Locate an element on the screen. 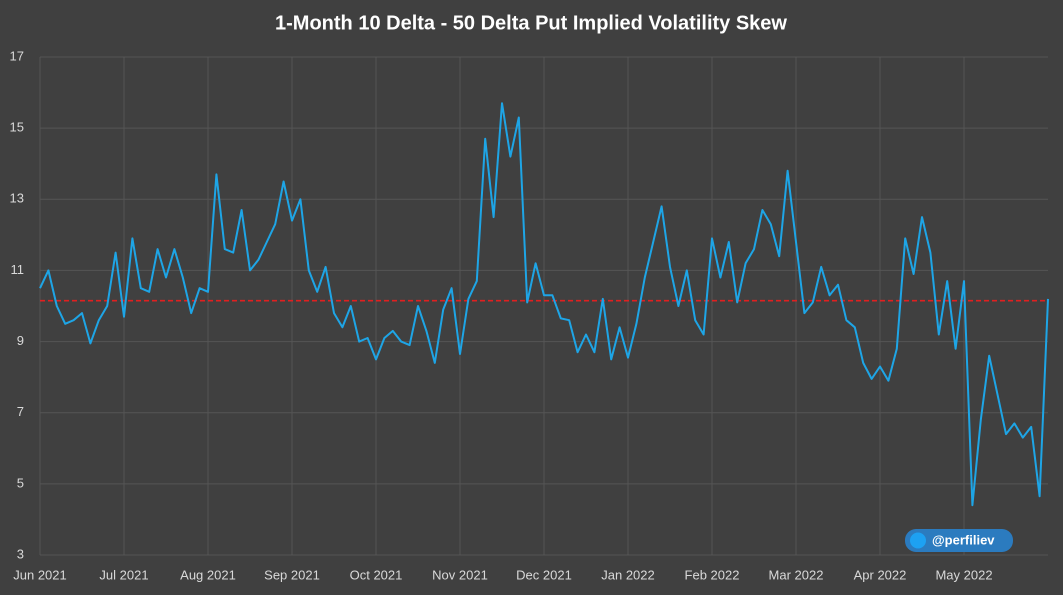 Image resolution: width=1063 pixels, height=595 pixels. x-tick-label: Mar 2022 is located at coordinates (796, 574).